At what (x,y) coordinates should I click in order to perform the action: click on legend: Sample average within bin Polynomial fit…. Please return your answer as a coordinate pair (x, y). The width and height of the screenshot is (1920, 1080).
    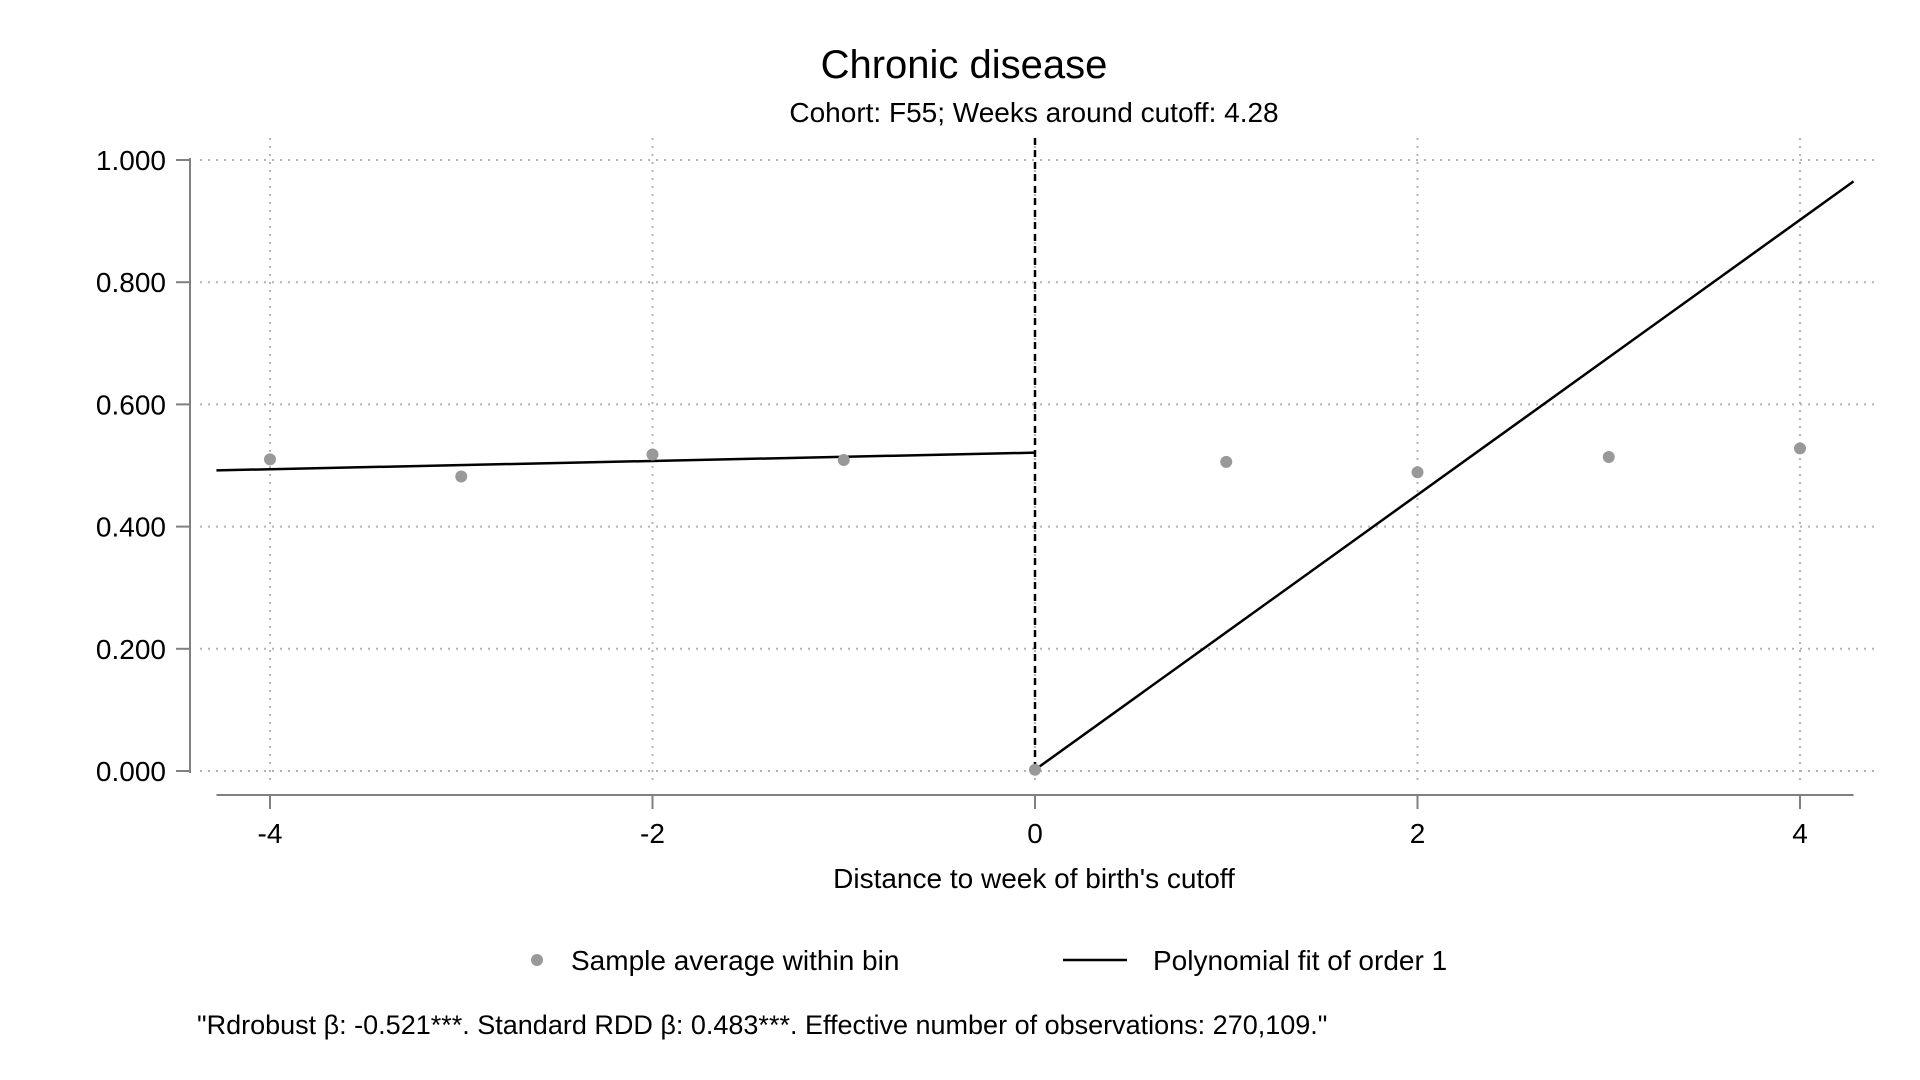
    Looking at the image, I should click on (989, 960).